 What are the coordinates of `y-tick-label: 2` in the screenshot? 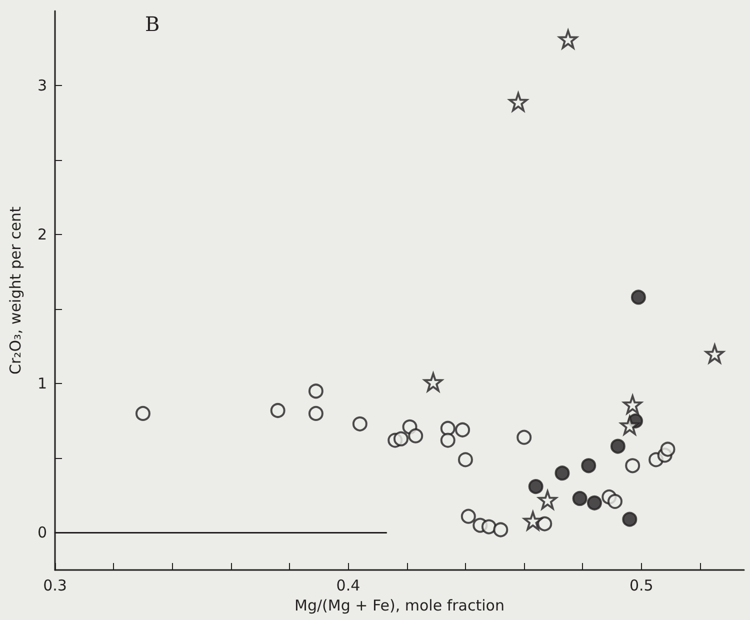 It's located at (42, 235).